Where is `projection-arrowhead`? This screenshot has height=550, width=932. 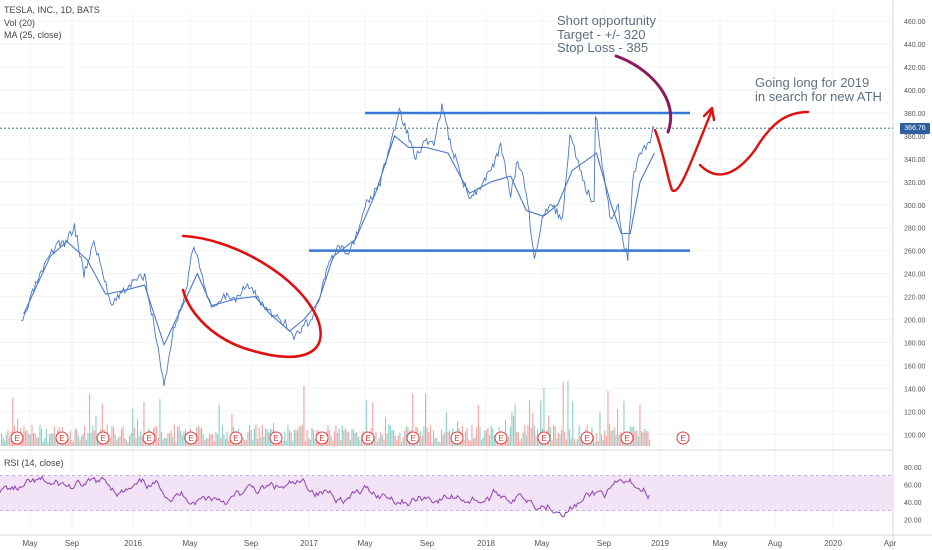 projection-arrowhead is located at coordinates (709, 114).